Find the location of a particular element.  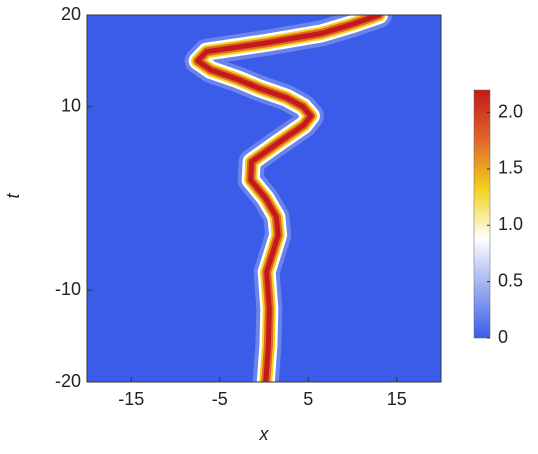

y-tick-label: 20 is located at coordinates (71, 14).